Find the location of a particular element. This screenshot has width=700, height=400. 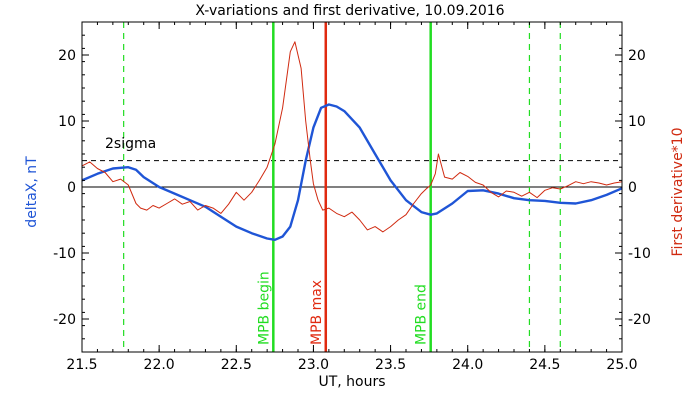

x-tick-label: 22.0 is located at coordinates (159, 365).